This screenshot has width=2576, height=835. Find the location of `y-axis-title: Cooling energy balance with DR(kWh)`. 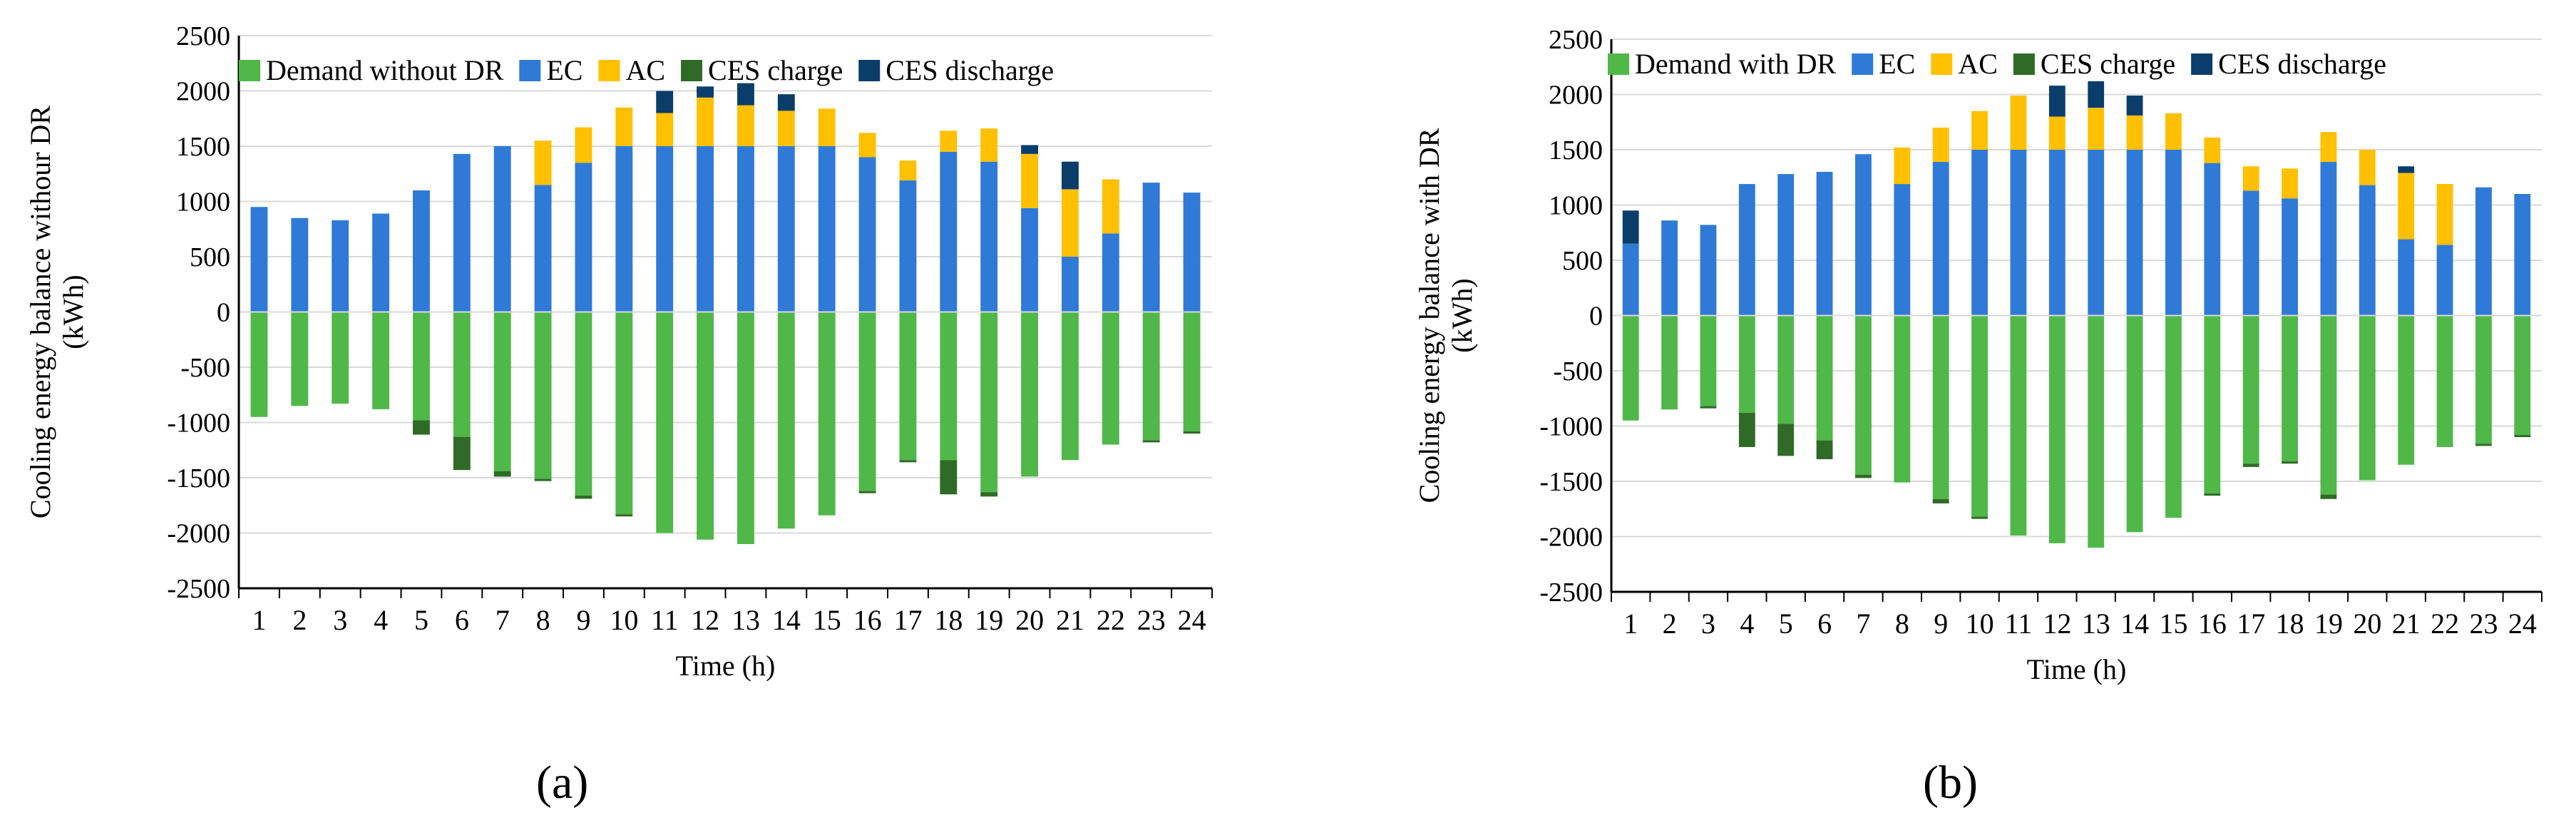

y-axis-title: Cooling energy balance with DR(kWh) is located at coordinates (1445, 315).